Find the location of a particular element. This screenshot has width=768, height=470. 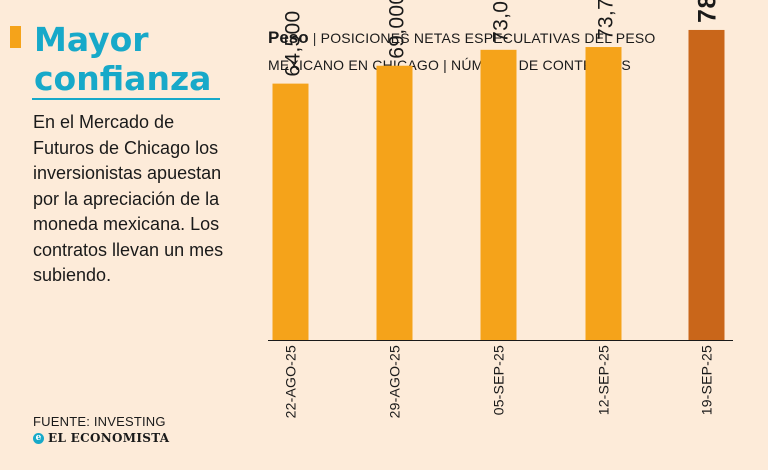

category-label: 29-AGO-25 is located at coordinates (395, 381).